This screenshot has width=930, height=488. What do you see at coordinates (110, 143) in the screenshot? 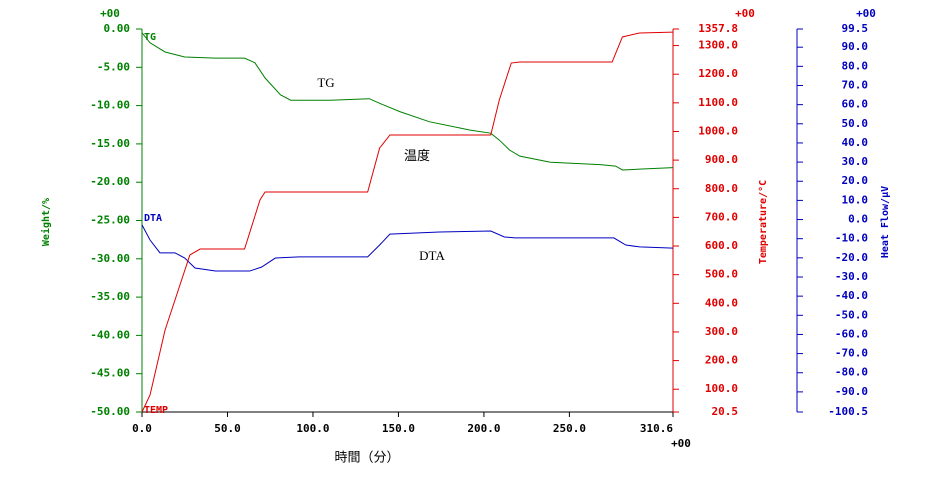
I see `y-tick-label: -15.00` at bounding box center [110, 143].